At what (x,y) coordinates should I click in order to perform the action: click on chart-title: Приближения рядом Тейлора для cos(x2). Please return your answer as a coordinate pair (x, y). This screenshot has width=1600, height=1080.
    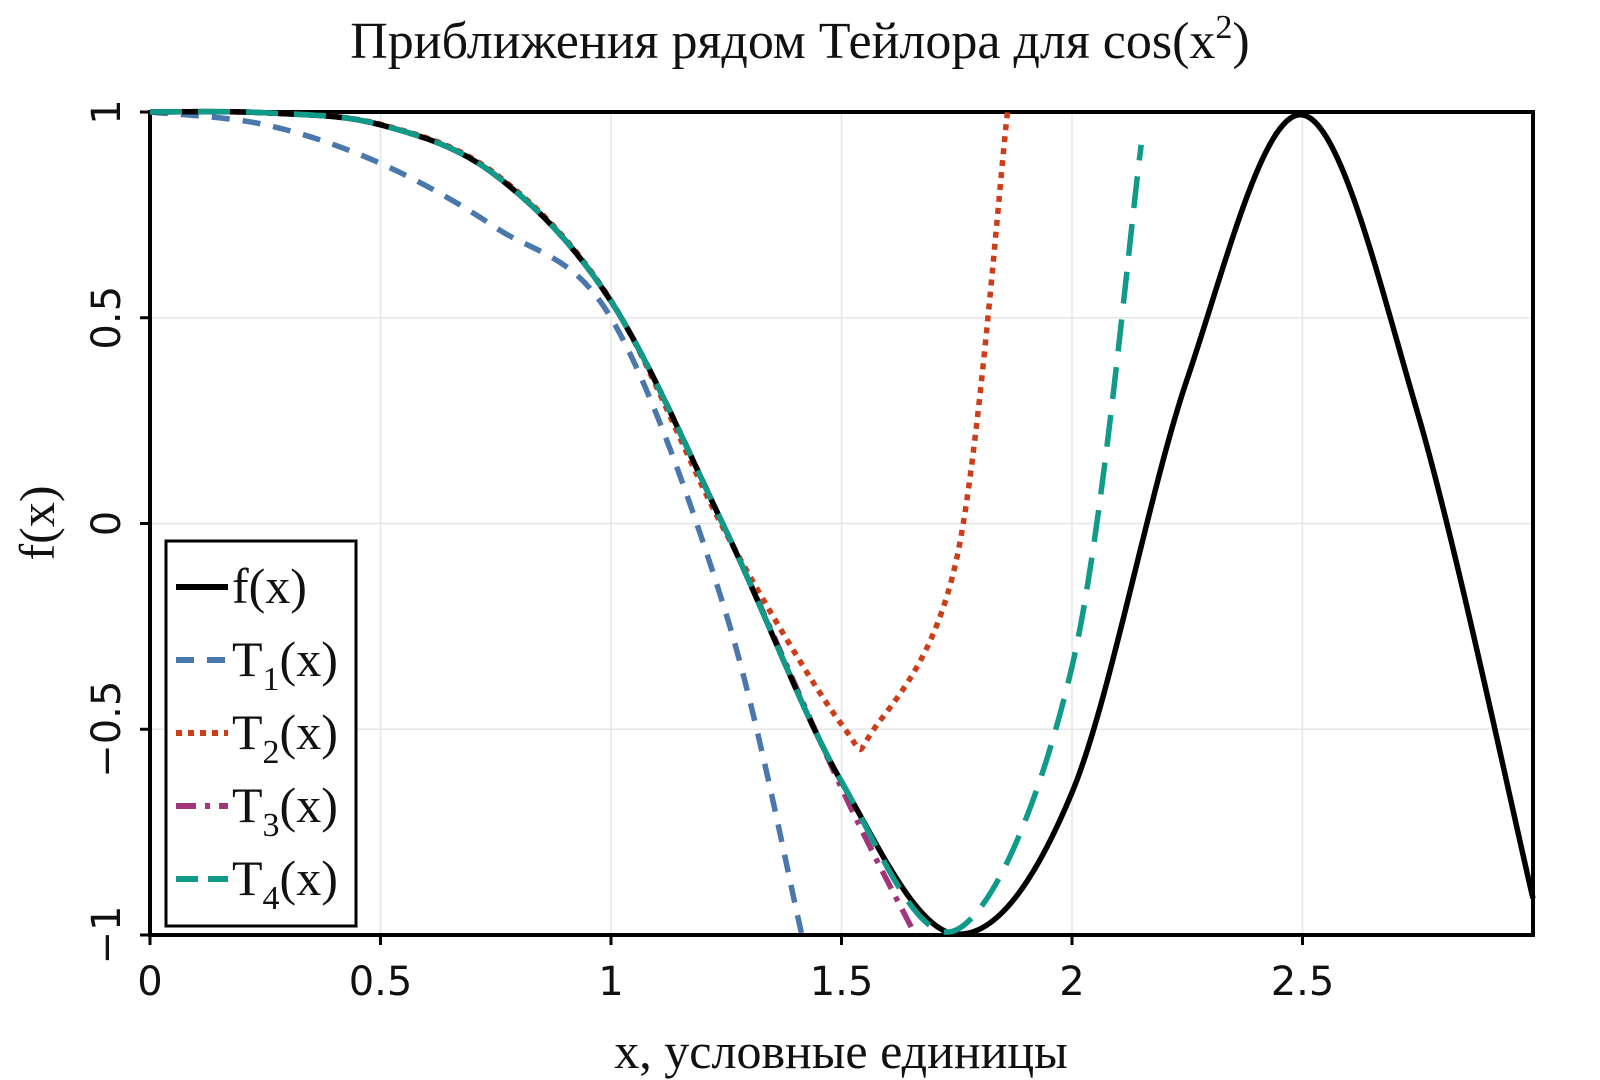
    Looking at the image, I should click on (800, 39).